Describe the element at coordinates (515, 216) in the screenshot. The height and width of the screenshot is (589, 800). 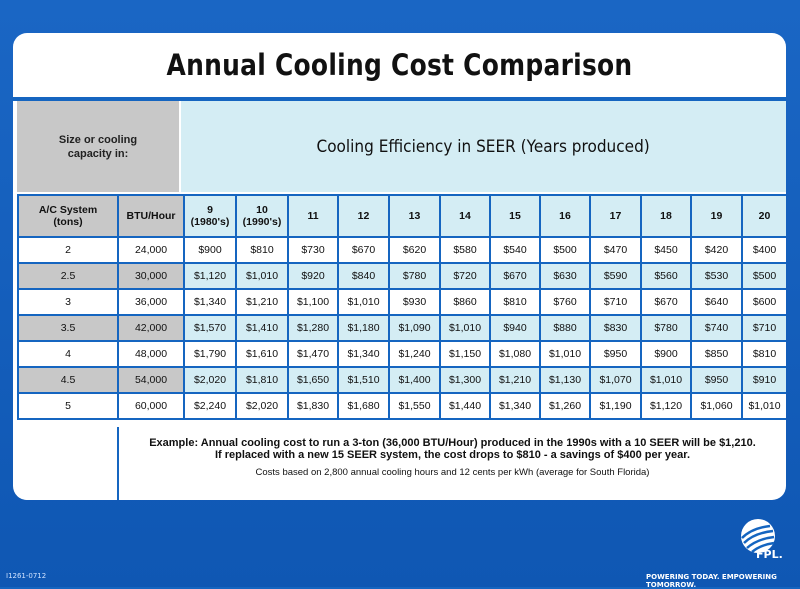
I see `seer-header-15: 15` at that location.